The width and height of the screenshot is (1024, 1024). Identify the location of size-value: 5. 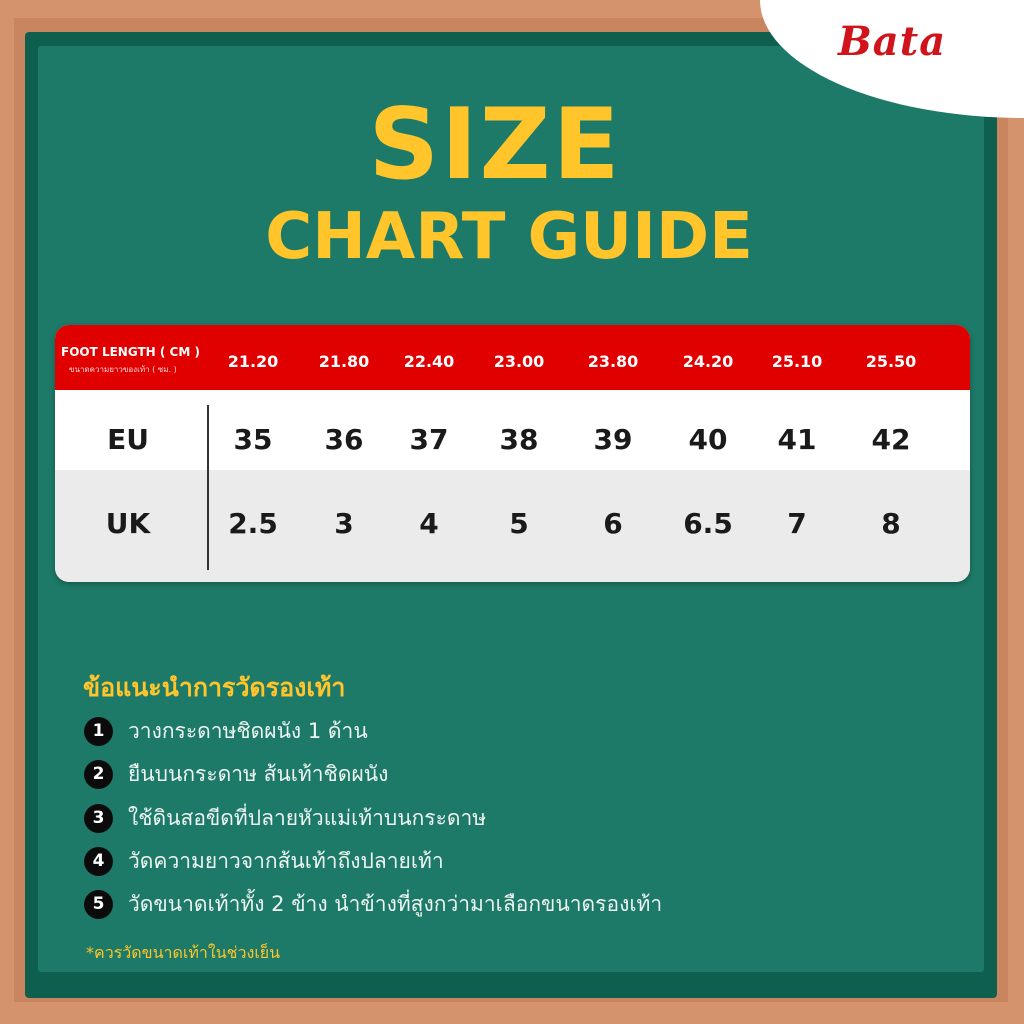
(519, 523).